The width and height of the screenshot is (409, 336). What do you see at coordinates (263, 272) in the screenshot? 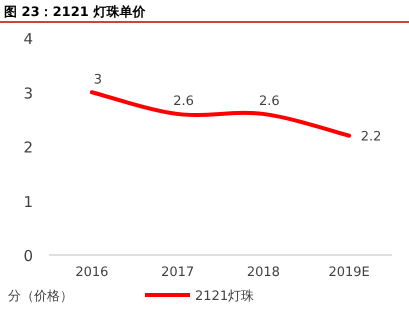
I see `x-tick-label: 2018` at bounding box center [263, 272].